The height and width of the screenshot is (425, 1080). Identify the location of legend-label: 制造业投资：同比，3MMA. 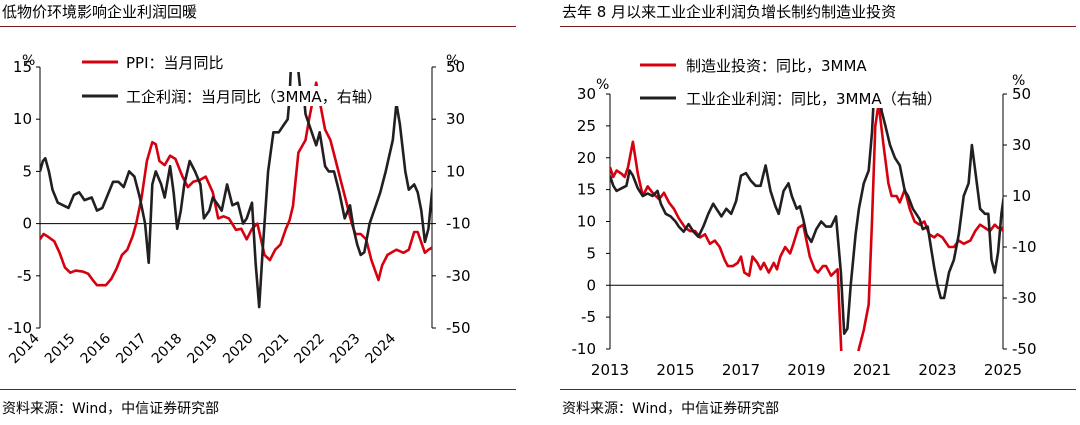
(776, 66).